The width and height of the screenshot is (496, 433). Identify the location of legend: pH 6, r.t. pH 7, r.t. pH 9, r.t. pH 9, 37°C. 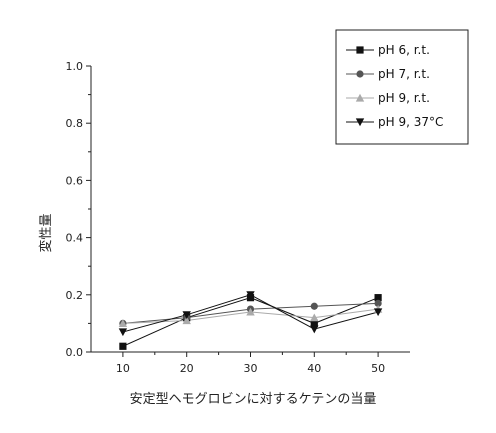
(402, 87).